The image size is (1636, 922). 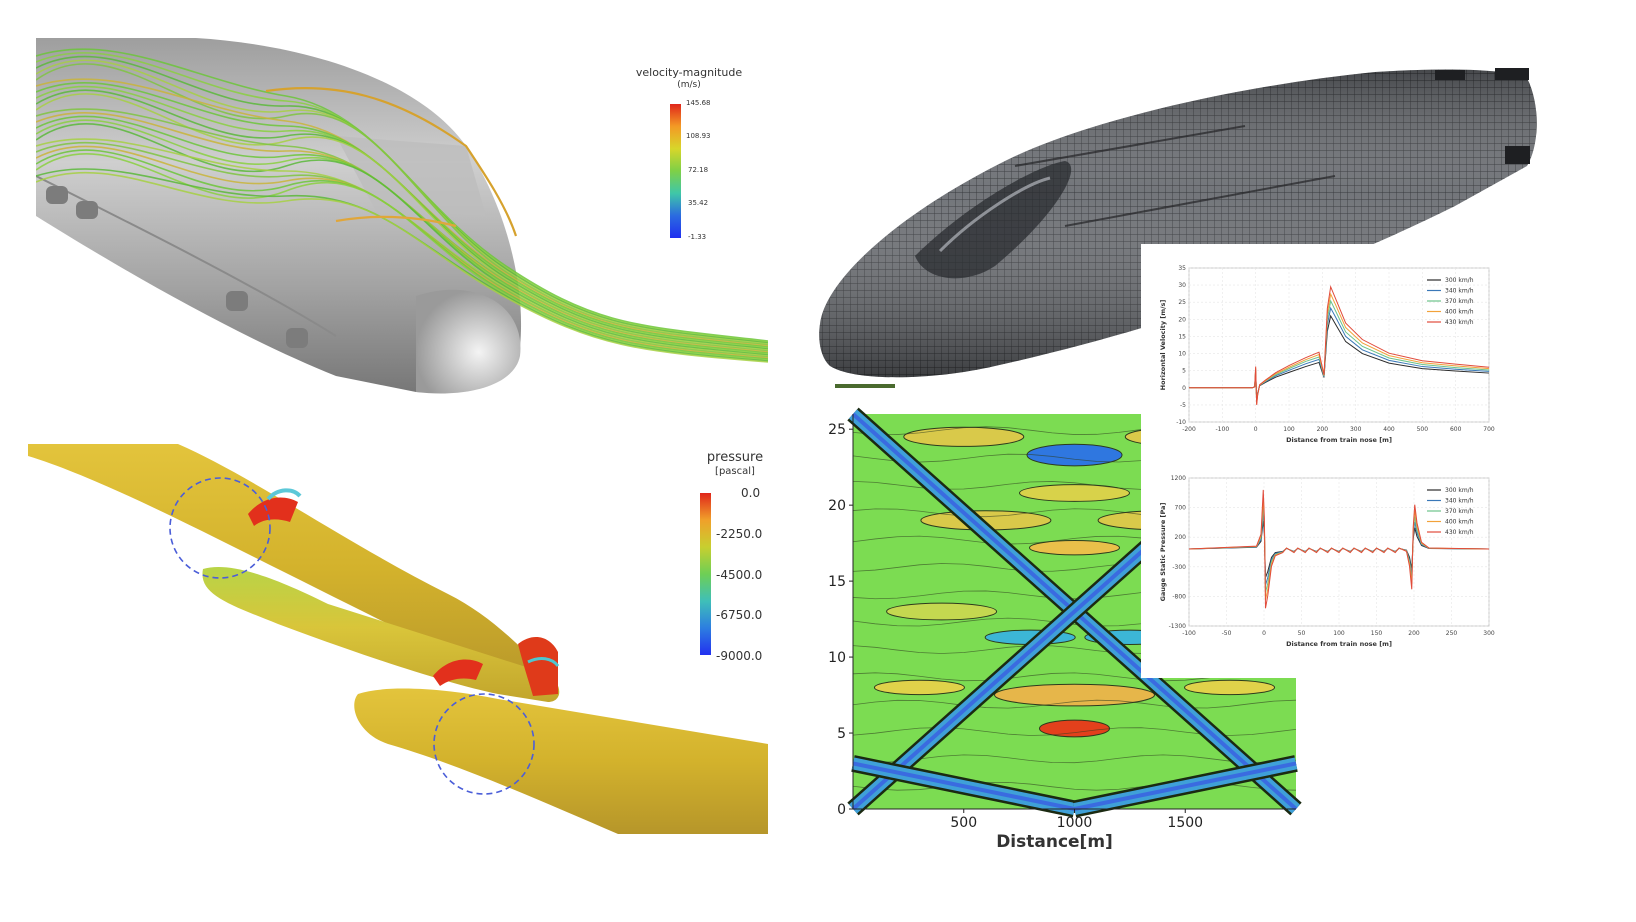 What do you see at coordinates (1356, 429) in the screenshot?
I see `x-tick-label: 300` at bounding box center [1356, 429].